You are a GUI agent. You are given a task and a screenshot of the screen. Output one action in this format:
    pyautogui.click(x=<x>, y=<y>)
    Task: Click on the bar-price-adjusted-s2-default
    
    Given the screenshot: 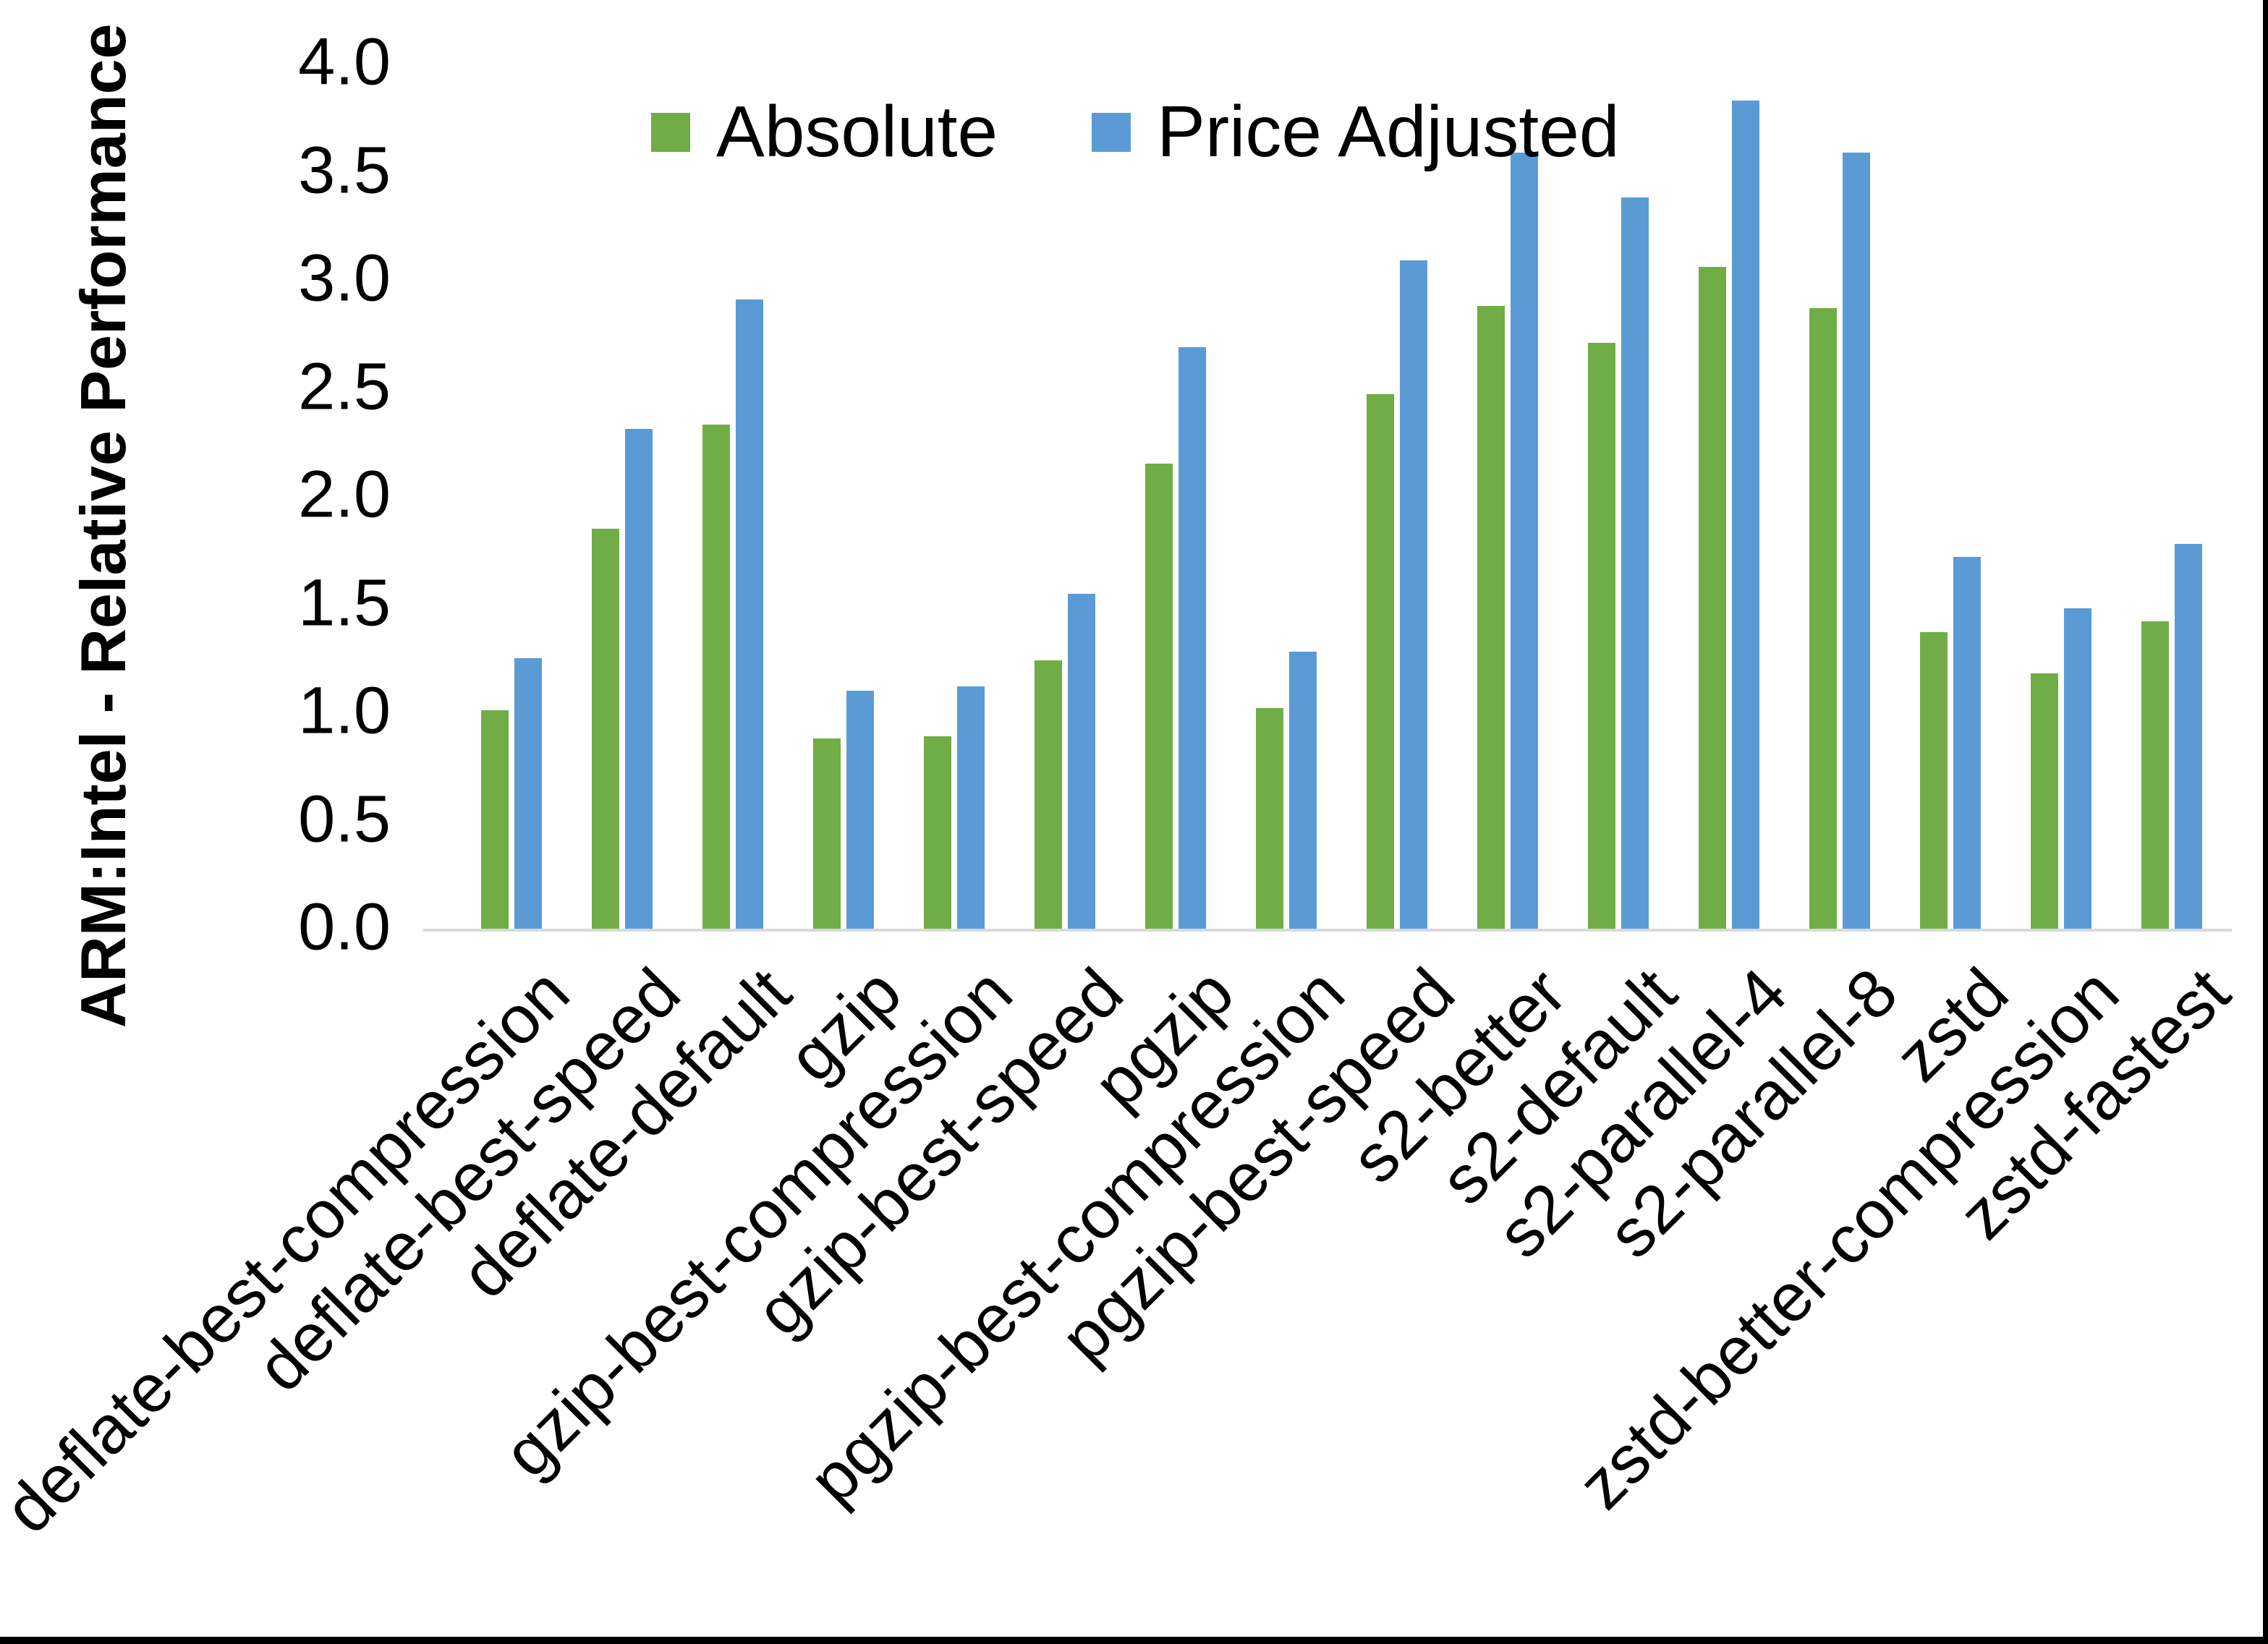 What is the action you would take?
    pyautogui.click(x=1635, y=563)
    